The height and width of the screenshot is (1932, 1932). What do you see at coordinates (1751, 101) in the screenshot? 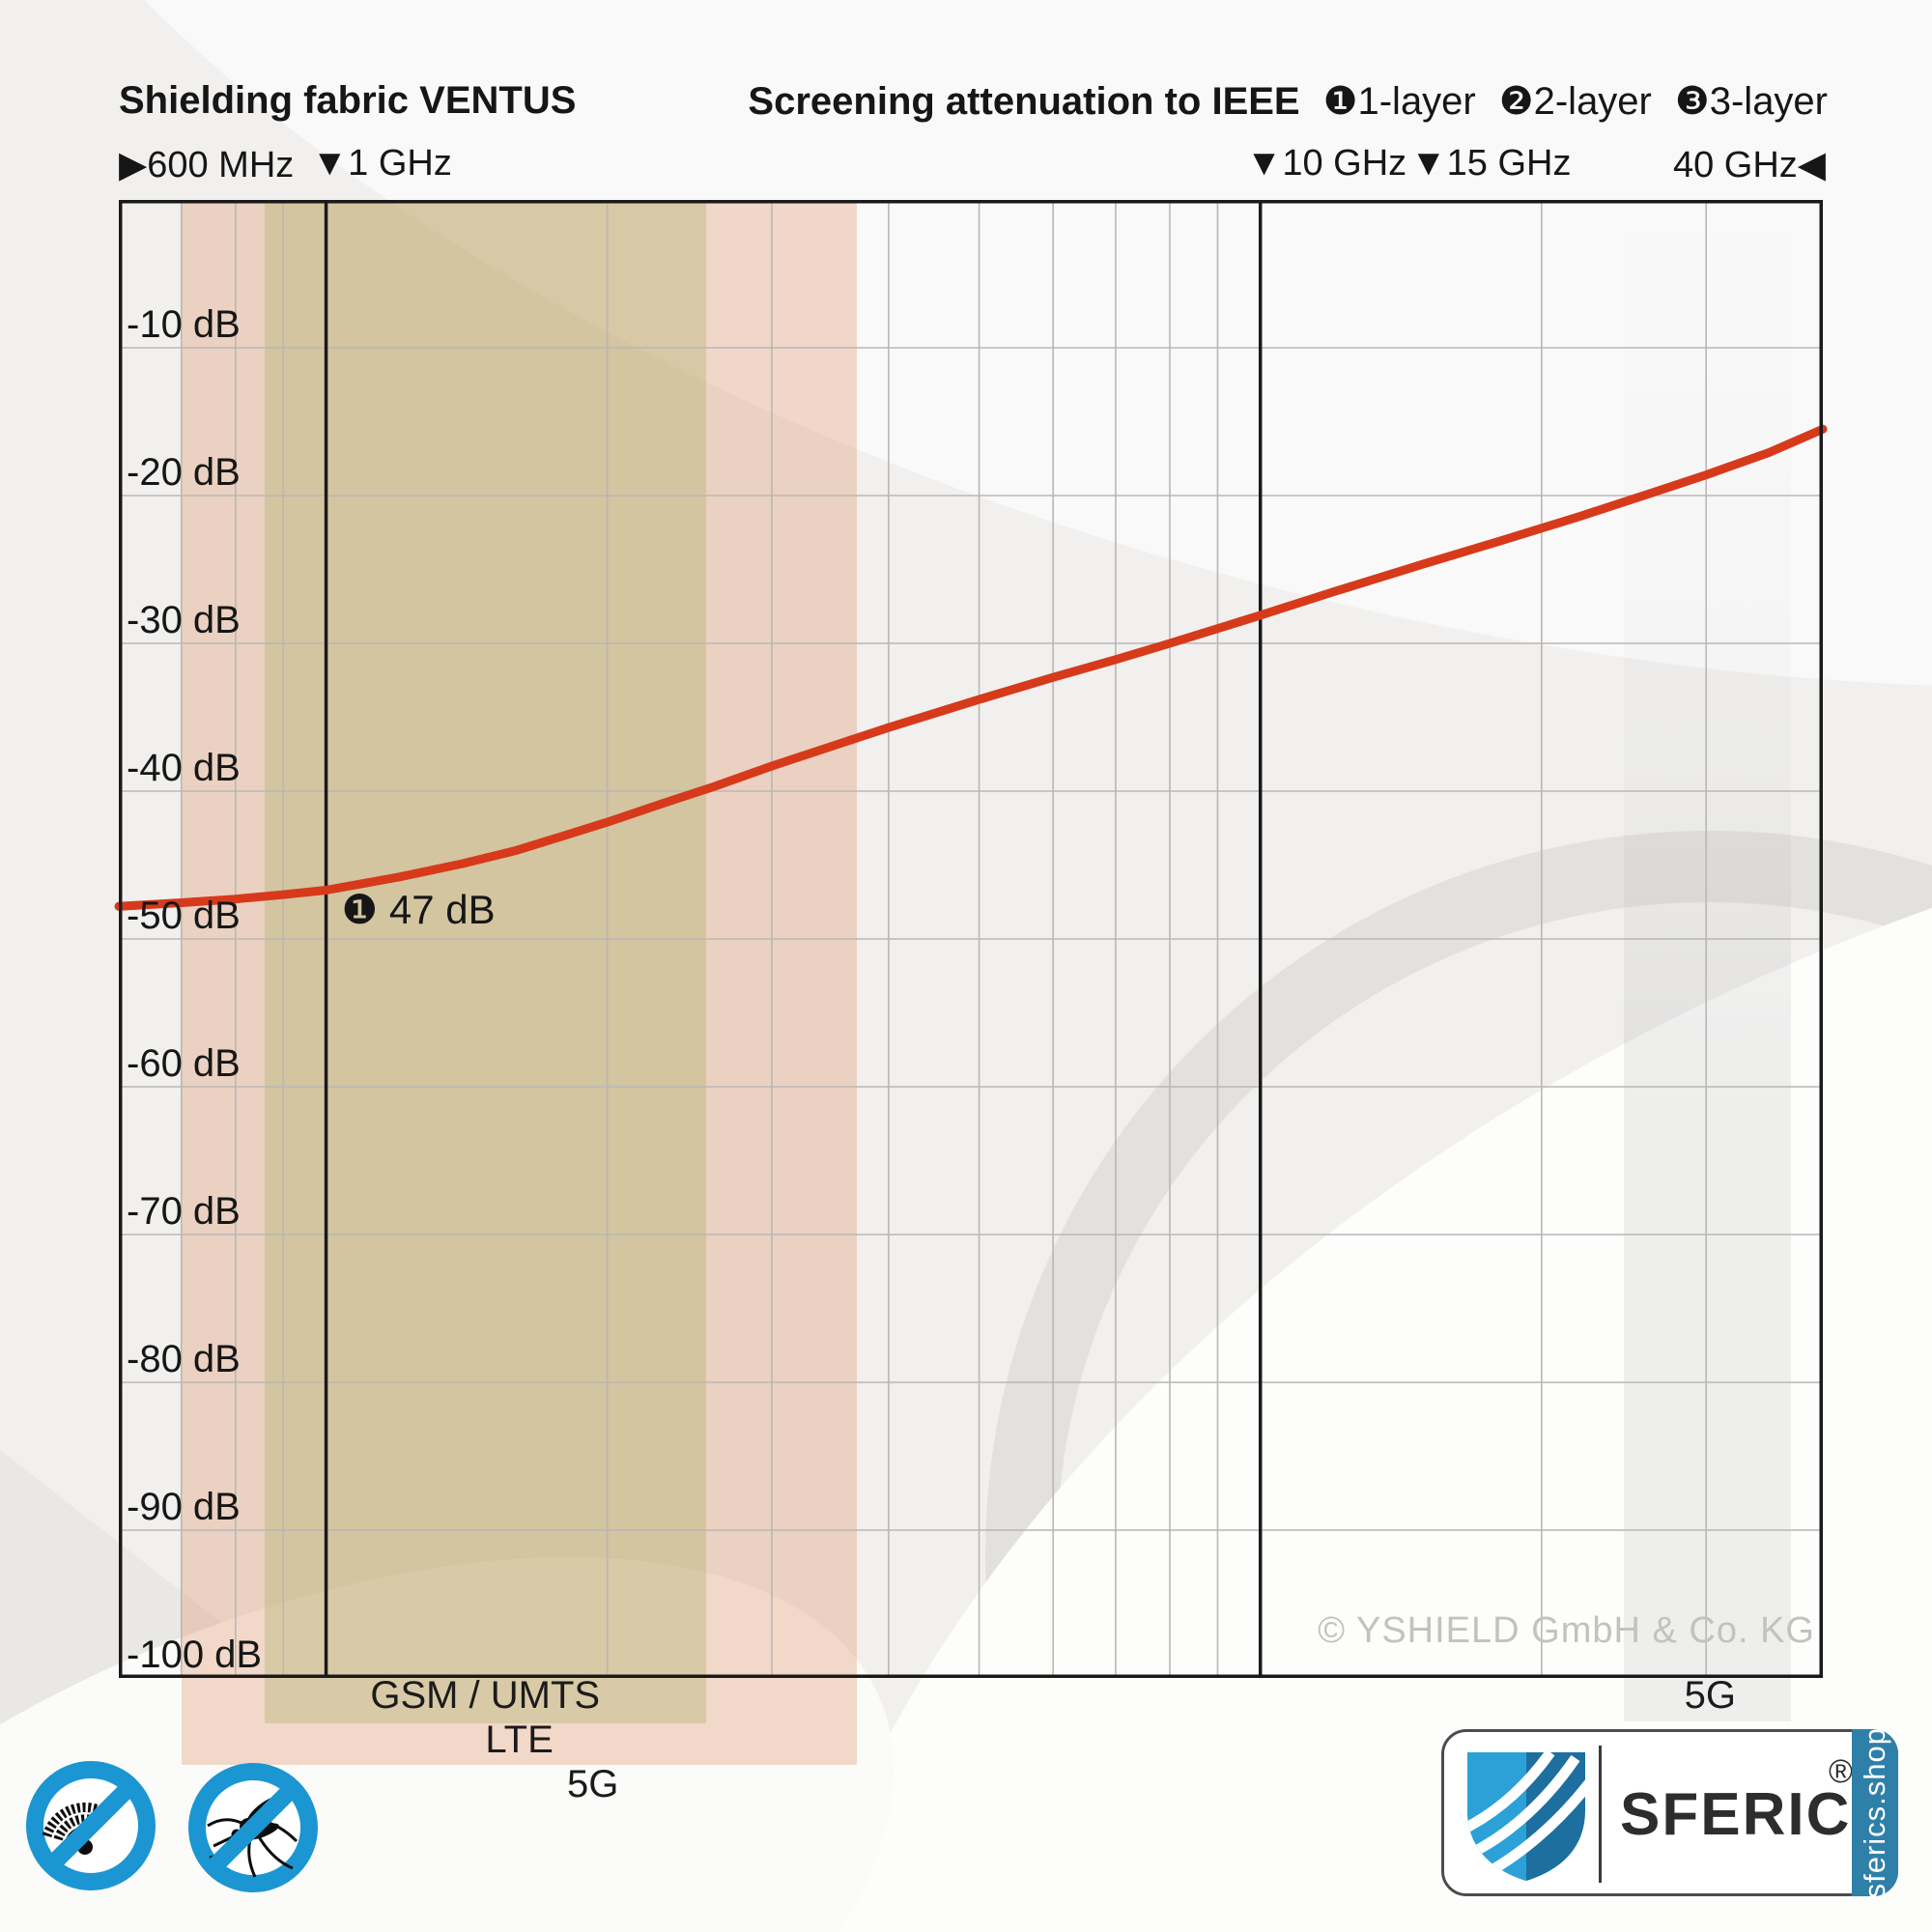
I see `legend-item-3-layer: ❸3-layer` at bounding box center [1751, 101].